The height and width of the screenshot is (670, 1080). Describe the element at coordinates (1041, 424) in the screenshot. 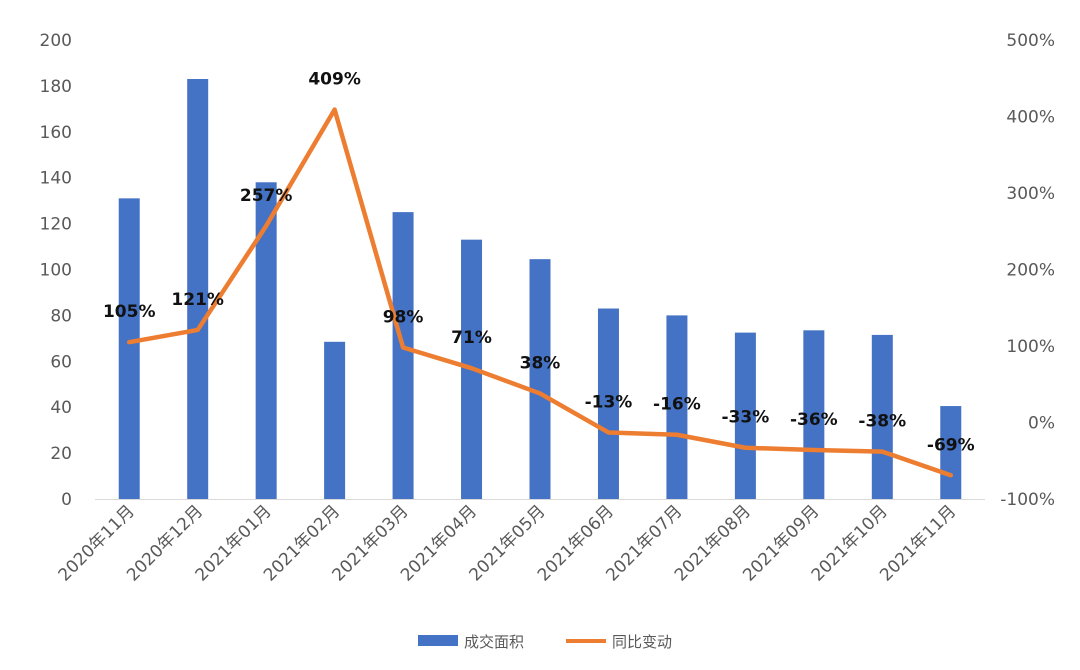

I see `y-right-tick: 0%` at that location.